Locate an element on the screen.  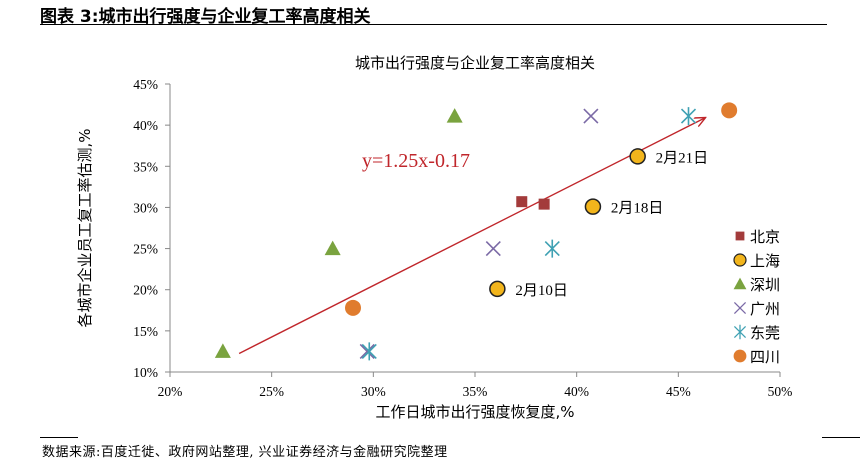
legend-label: 东莞 is located at coordinates (765, 333).